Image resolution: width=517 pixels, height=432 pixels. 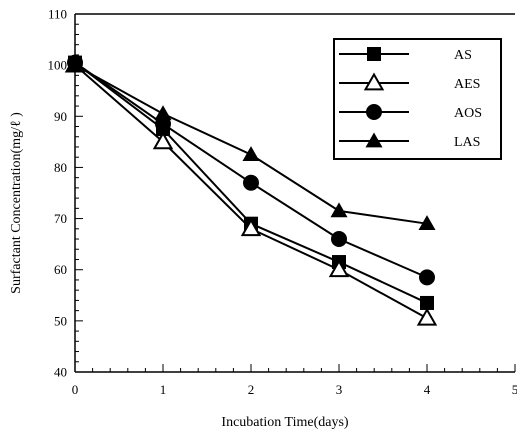 I want to click on x-tick-label: 3, so click(x=339, y=389).